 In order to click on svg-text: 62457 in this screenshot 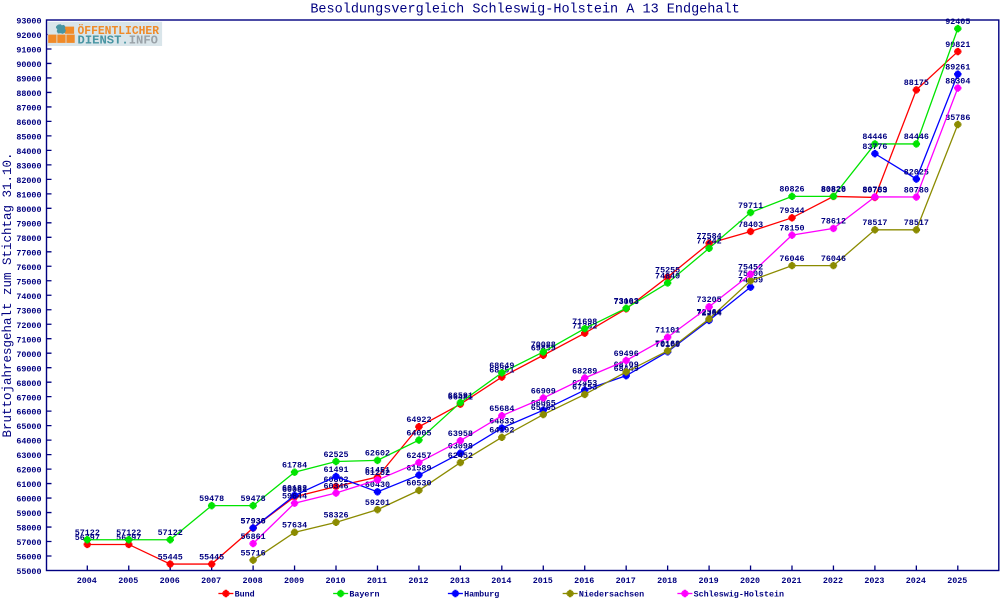, I will do `click(418, 456)`.